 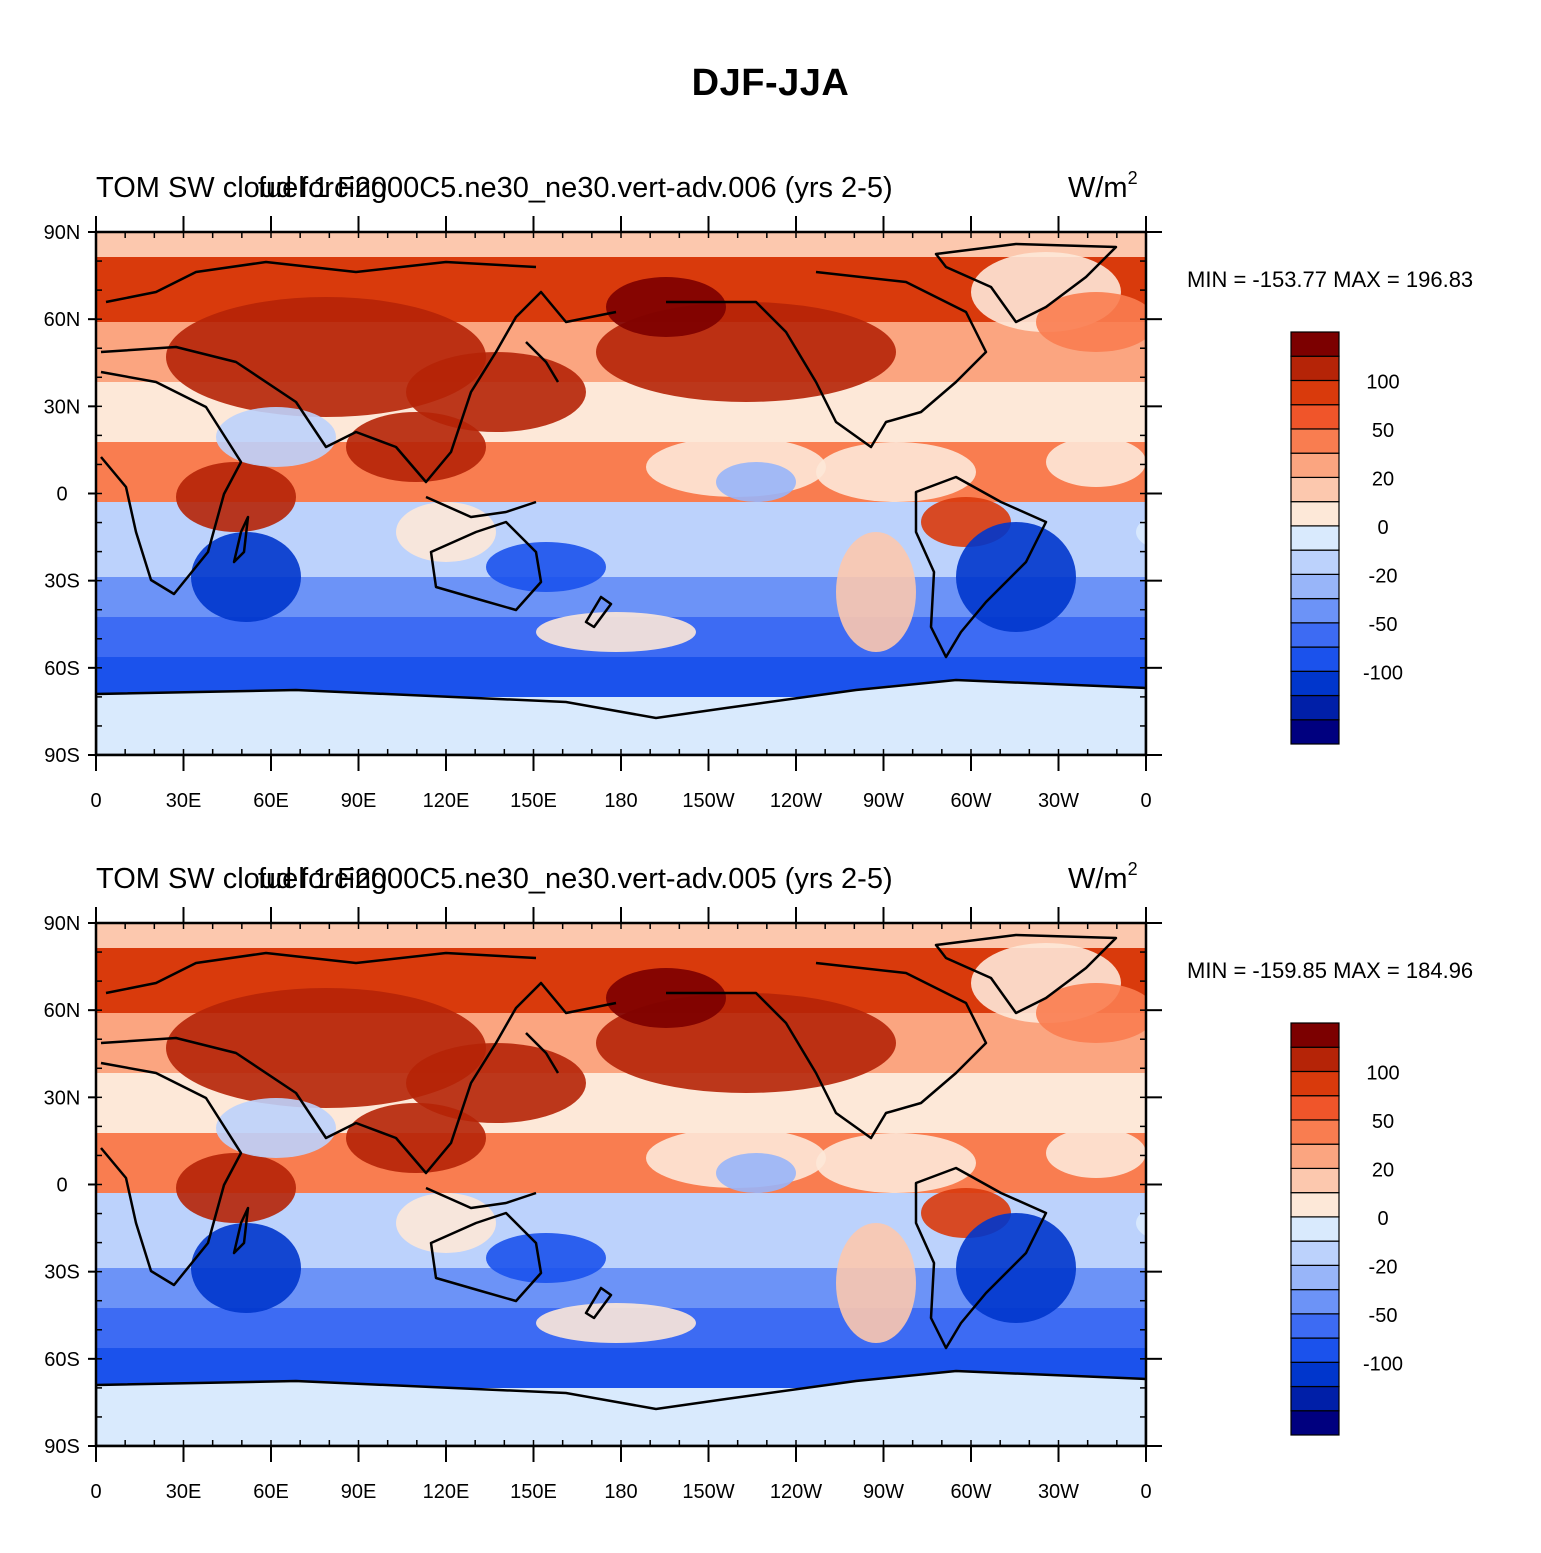 I want to click on lat-label: 30S, so click(x=62, y=582).